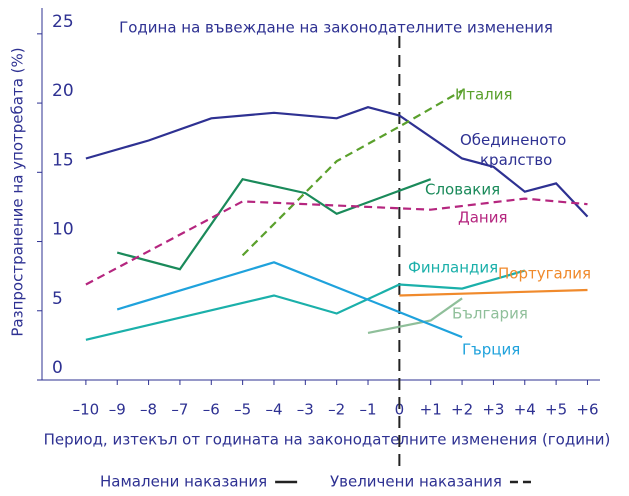 This screenshot has height=496, width=629. Describe the element at coordinates (490, 314) in the screenshot. I see `series-label: България` at that location.